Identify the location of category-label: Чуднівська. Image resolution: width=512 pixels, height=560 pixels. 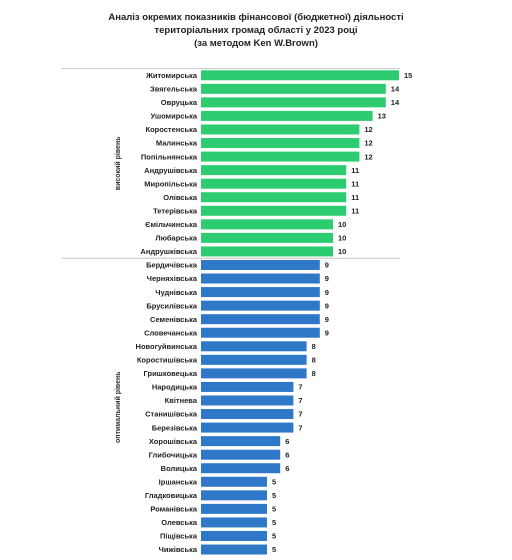
(176, 292).